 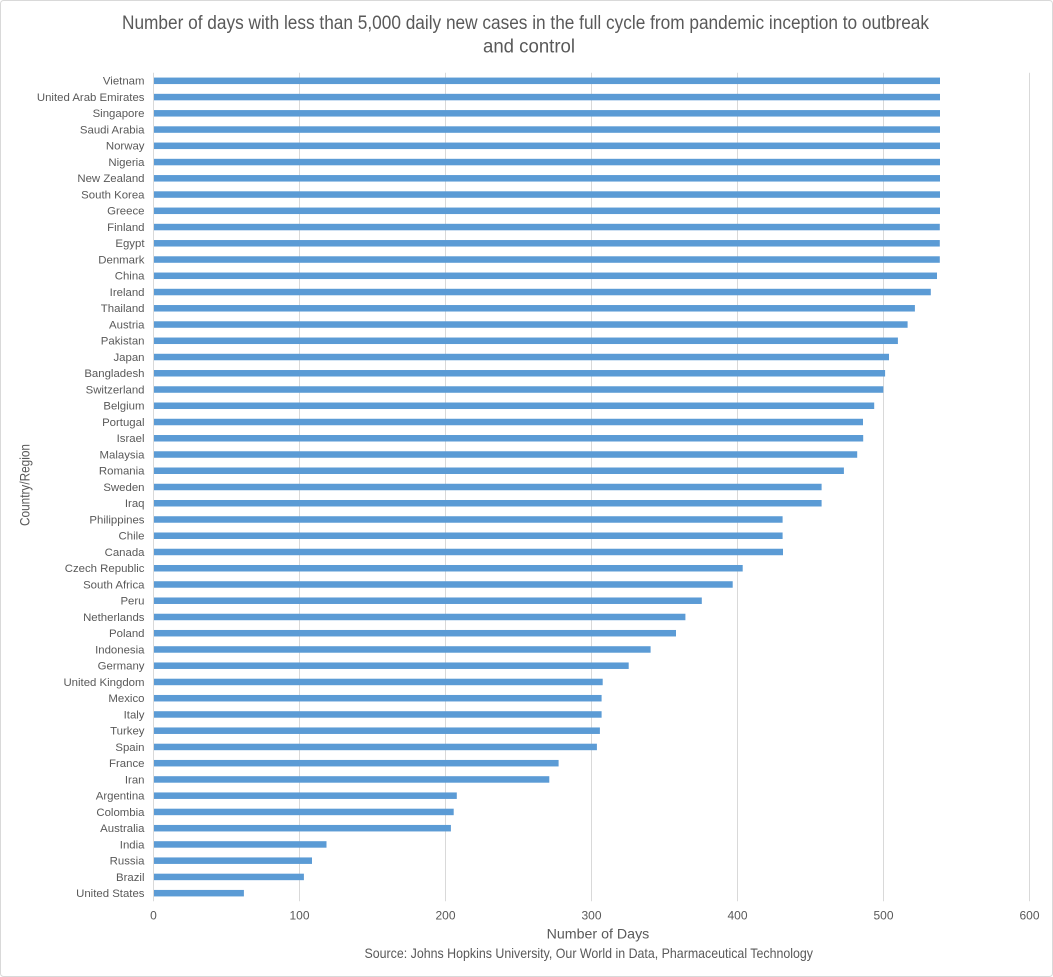 I want to click on svg-text: 400, so click(x=737, y=916).